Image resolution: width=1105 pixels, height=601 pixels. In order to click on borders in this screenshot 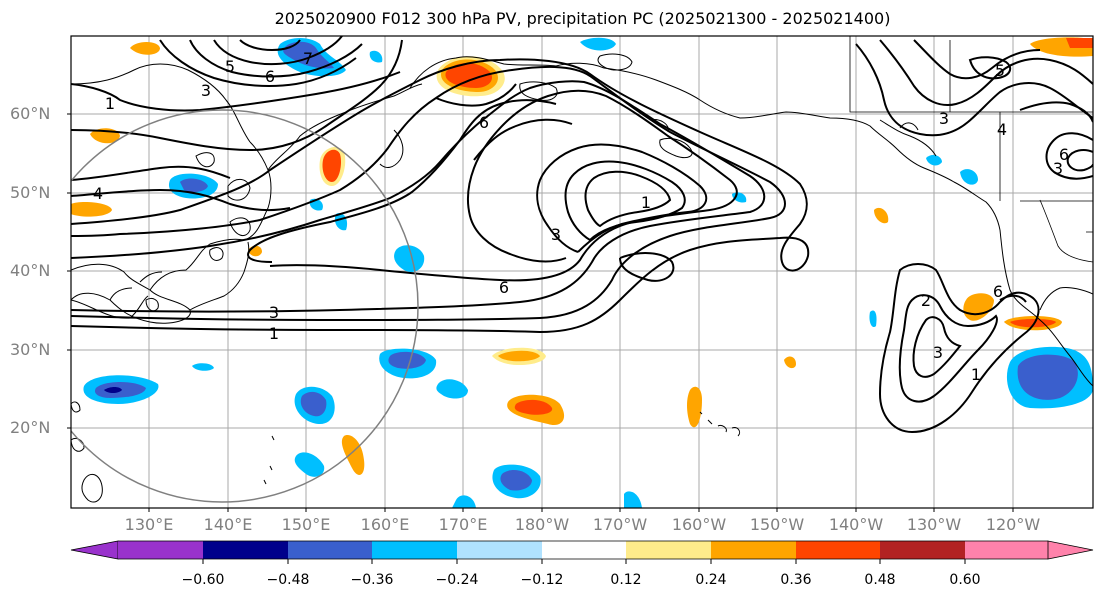, I will do `click(971, 149)`.